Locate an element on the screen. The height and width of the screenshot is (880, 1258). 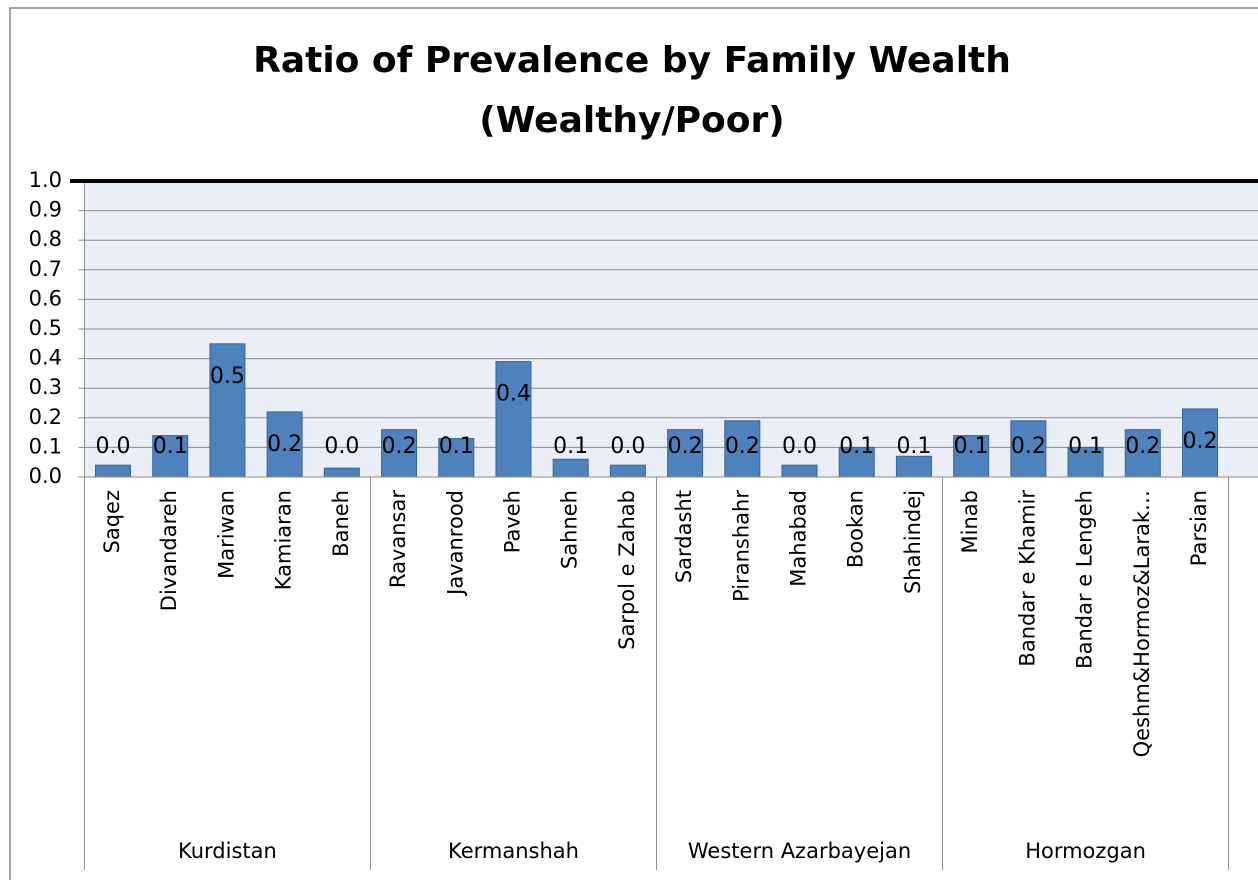
y-tick-label: 0.0 is located at coordinates (45, 476).